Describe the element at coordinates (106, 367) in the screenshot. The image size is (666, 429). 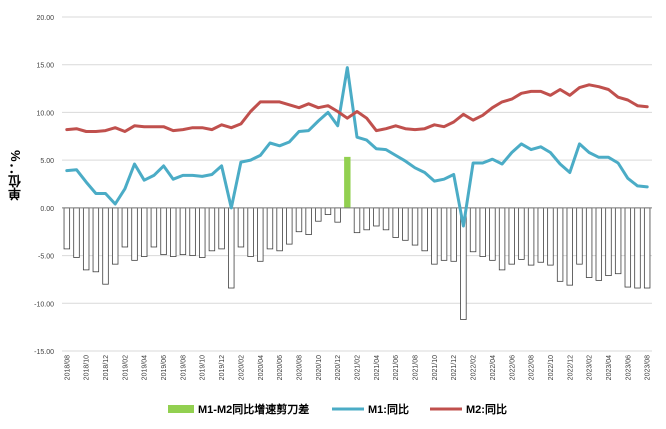
I see `x-tick-label: 2018/12` at that location.